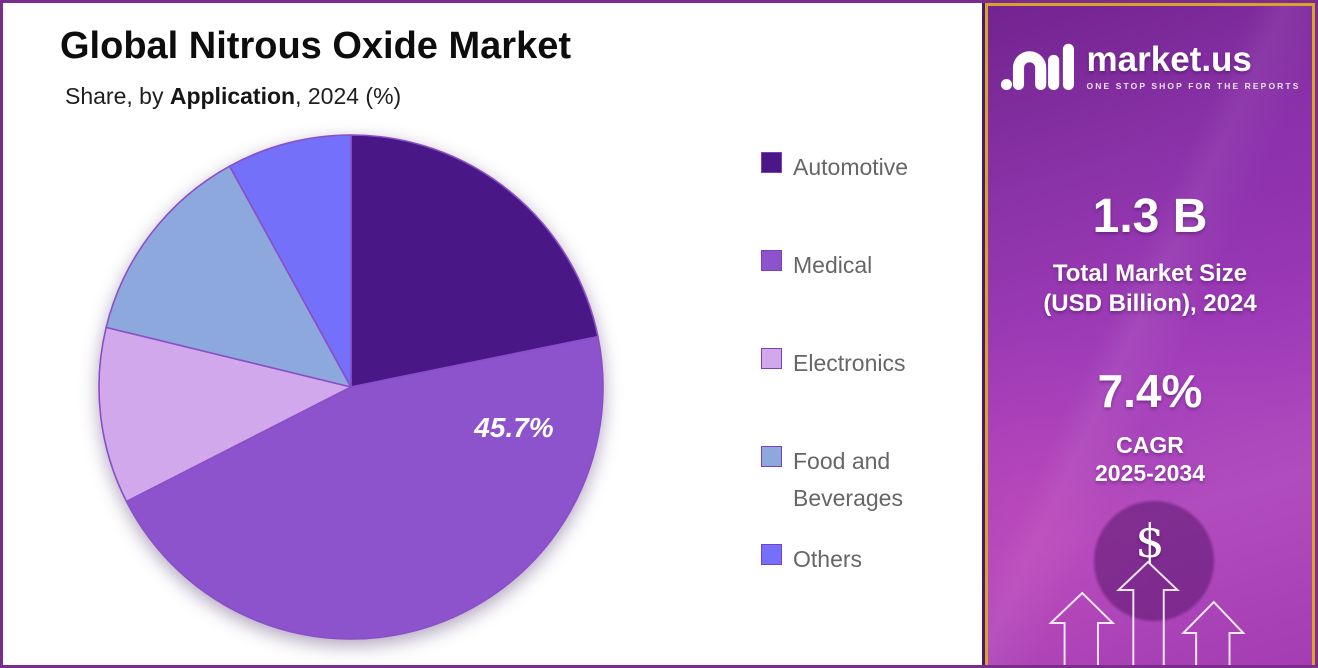  Describe the element at coordinates (290, 261) in the screenshot. I see `pie-slice-others` at that location.